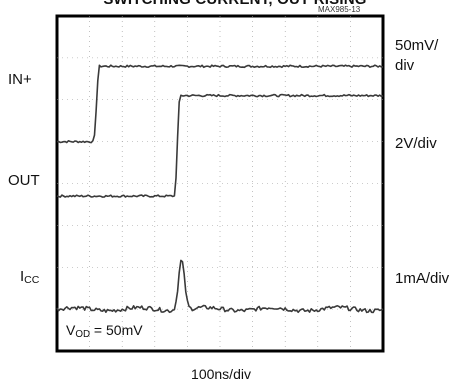 The height and width of the screenshot is (385, 461). What do you see at coordinates (220, 286) in the screenshot?
I see `trace-icc` at bounding box center [220, 286].